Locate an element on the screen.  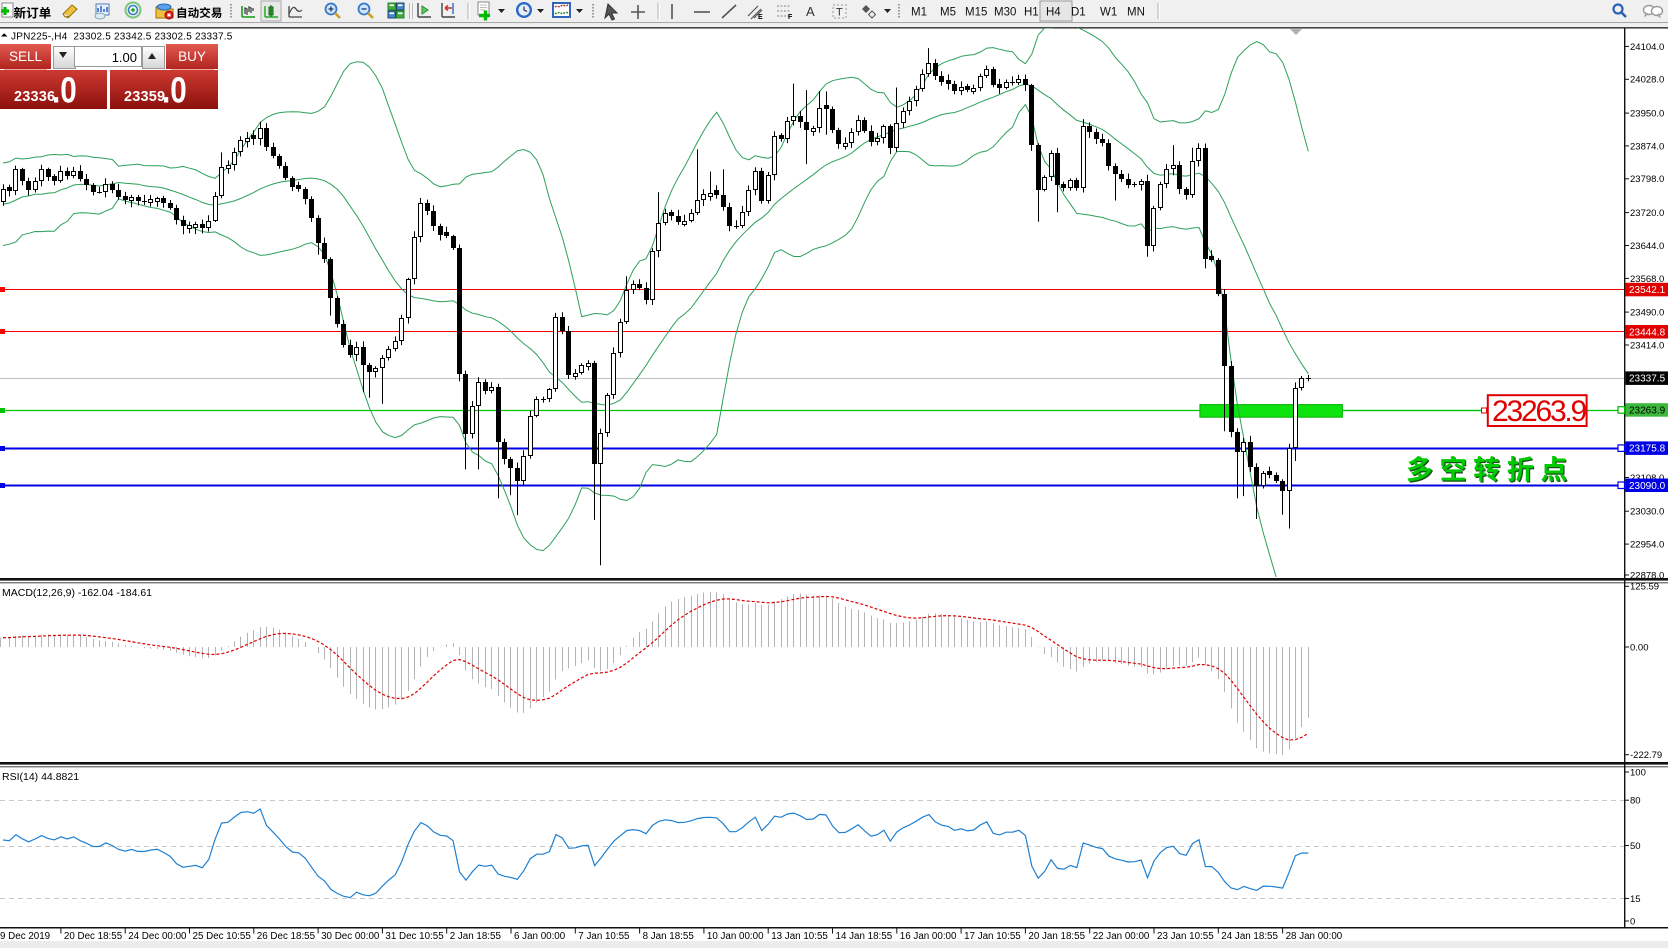
svg-text: 100 is located at coordinates (1638, 772).